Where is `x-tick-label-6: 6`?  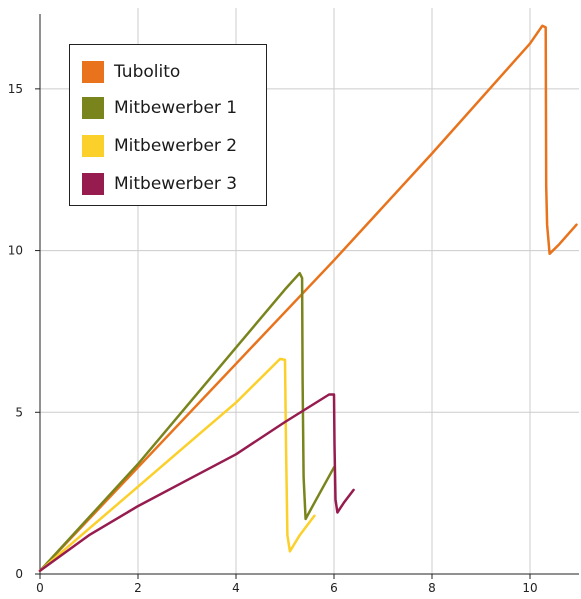 x-tick-label-6: 6 is located at coordinates (334, 588).